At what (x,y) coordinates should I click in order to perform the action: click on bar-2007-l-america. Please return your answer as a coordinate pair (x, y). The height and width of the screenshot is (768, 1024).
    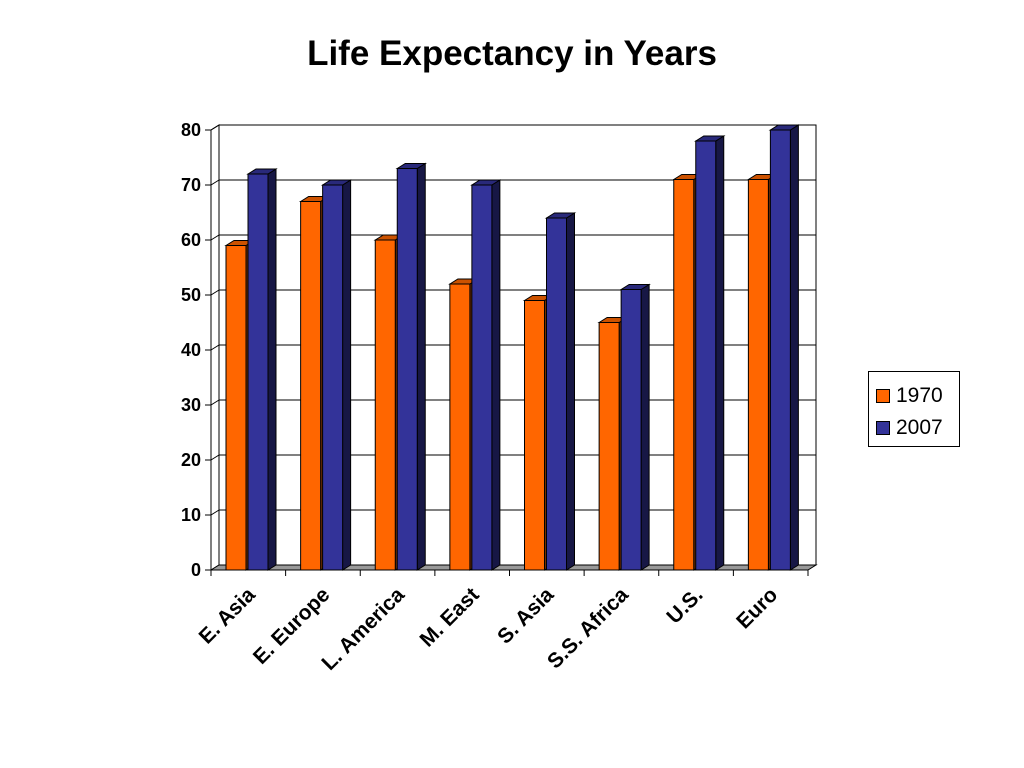
    Looking at the image, I should click on (407, 369).